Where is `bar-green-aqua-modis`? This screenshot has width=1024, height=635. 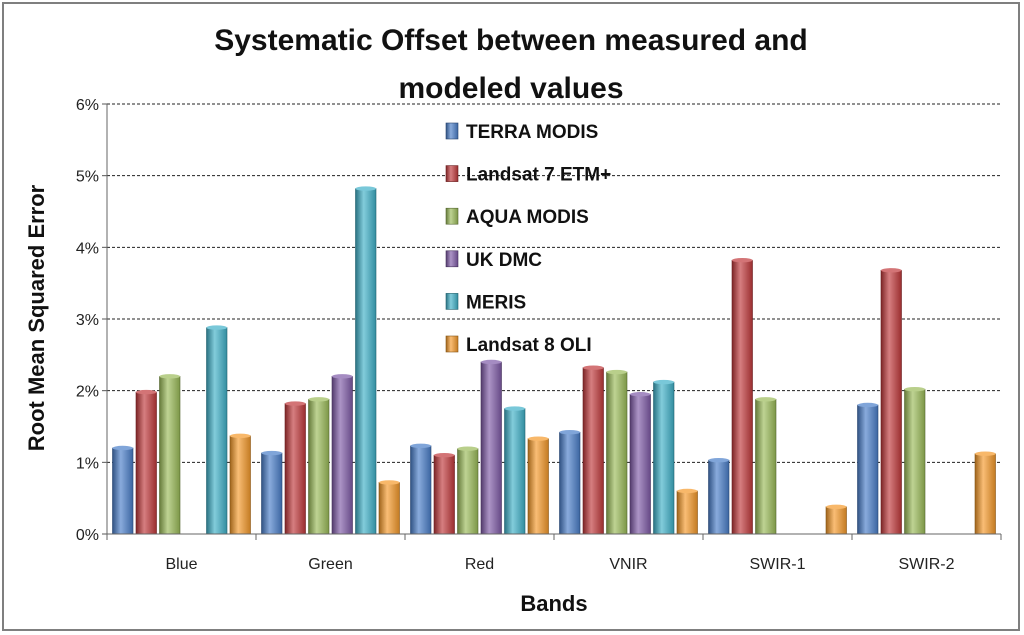 bar-green-aqua-modis is located at coordinates (319, 466).